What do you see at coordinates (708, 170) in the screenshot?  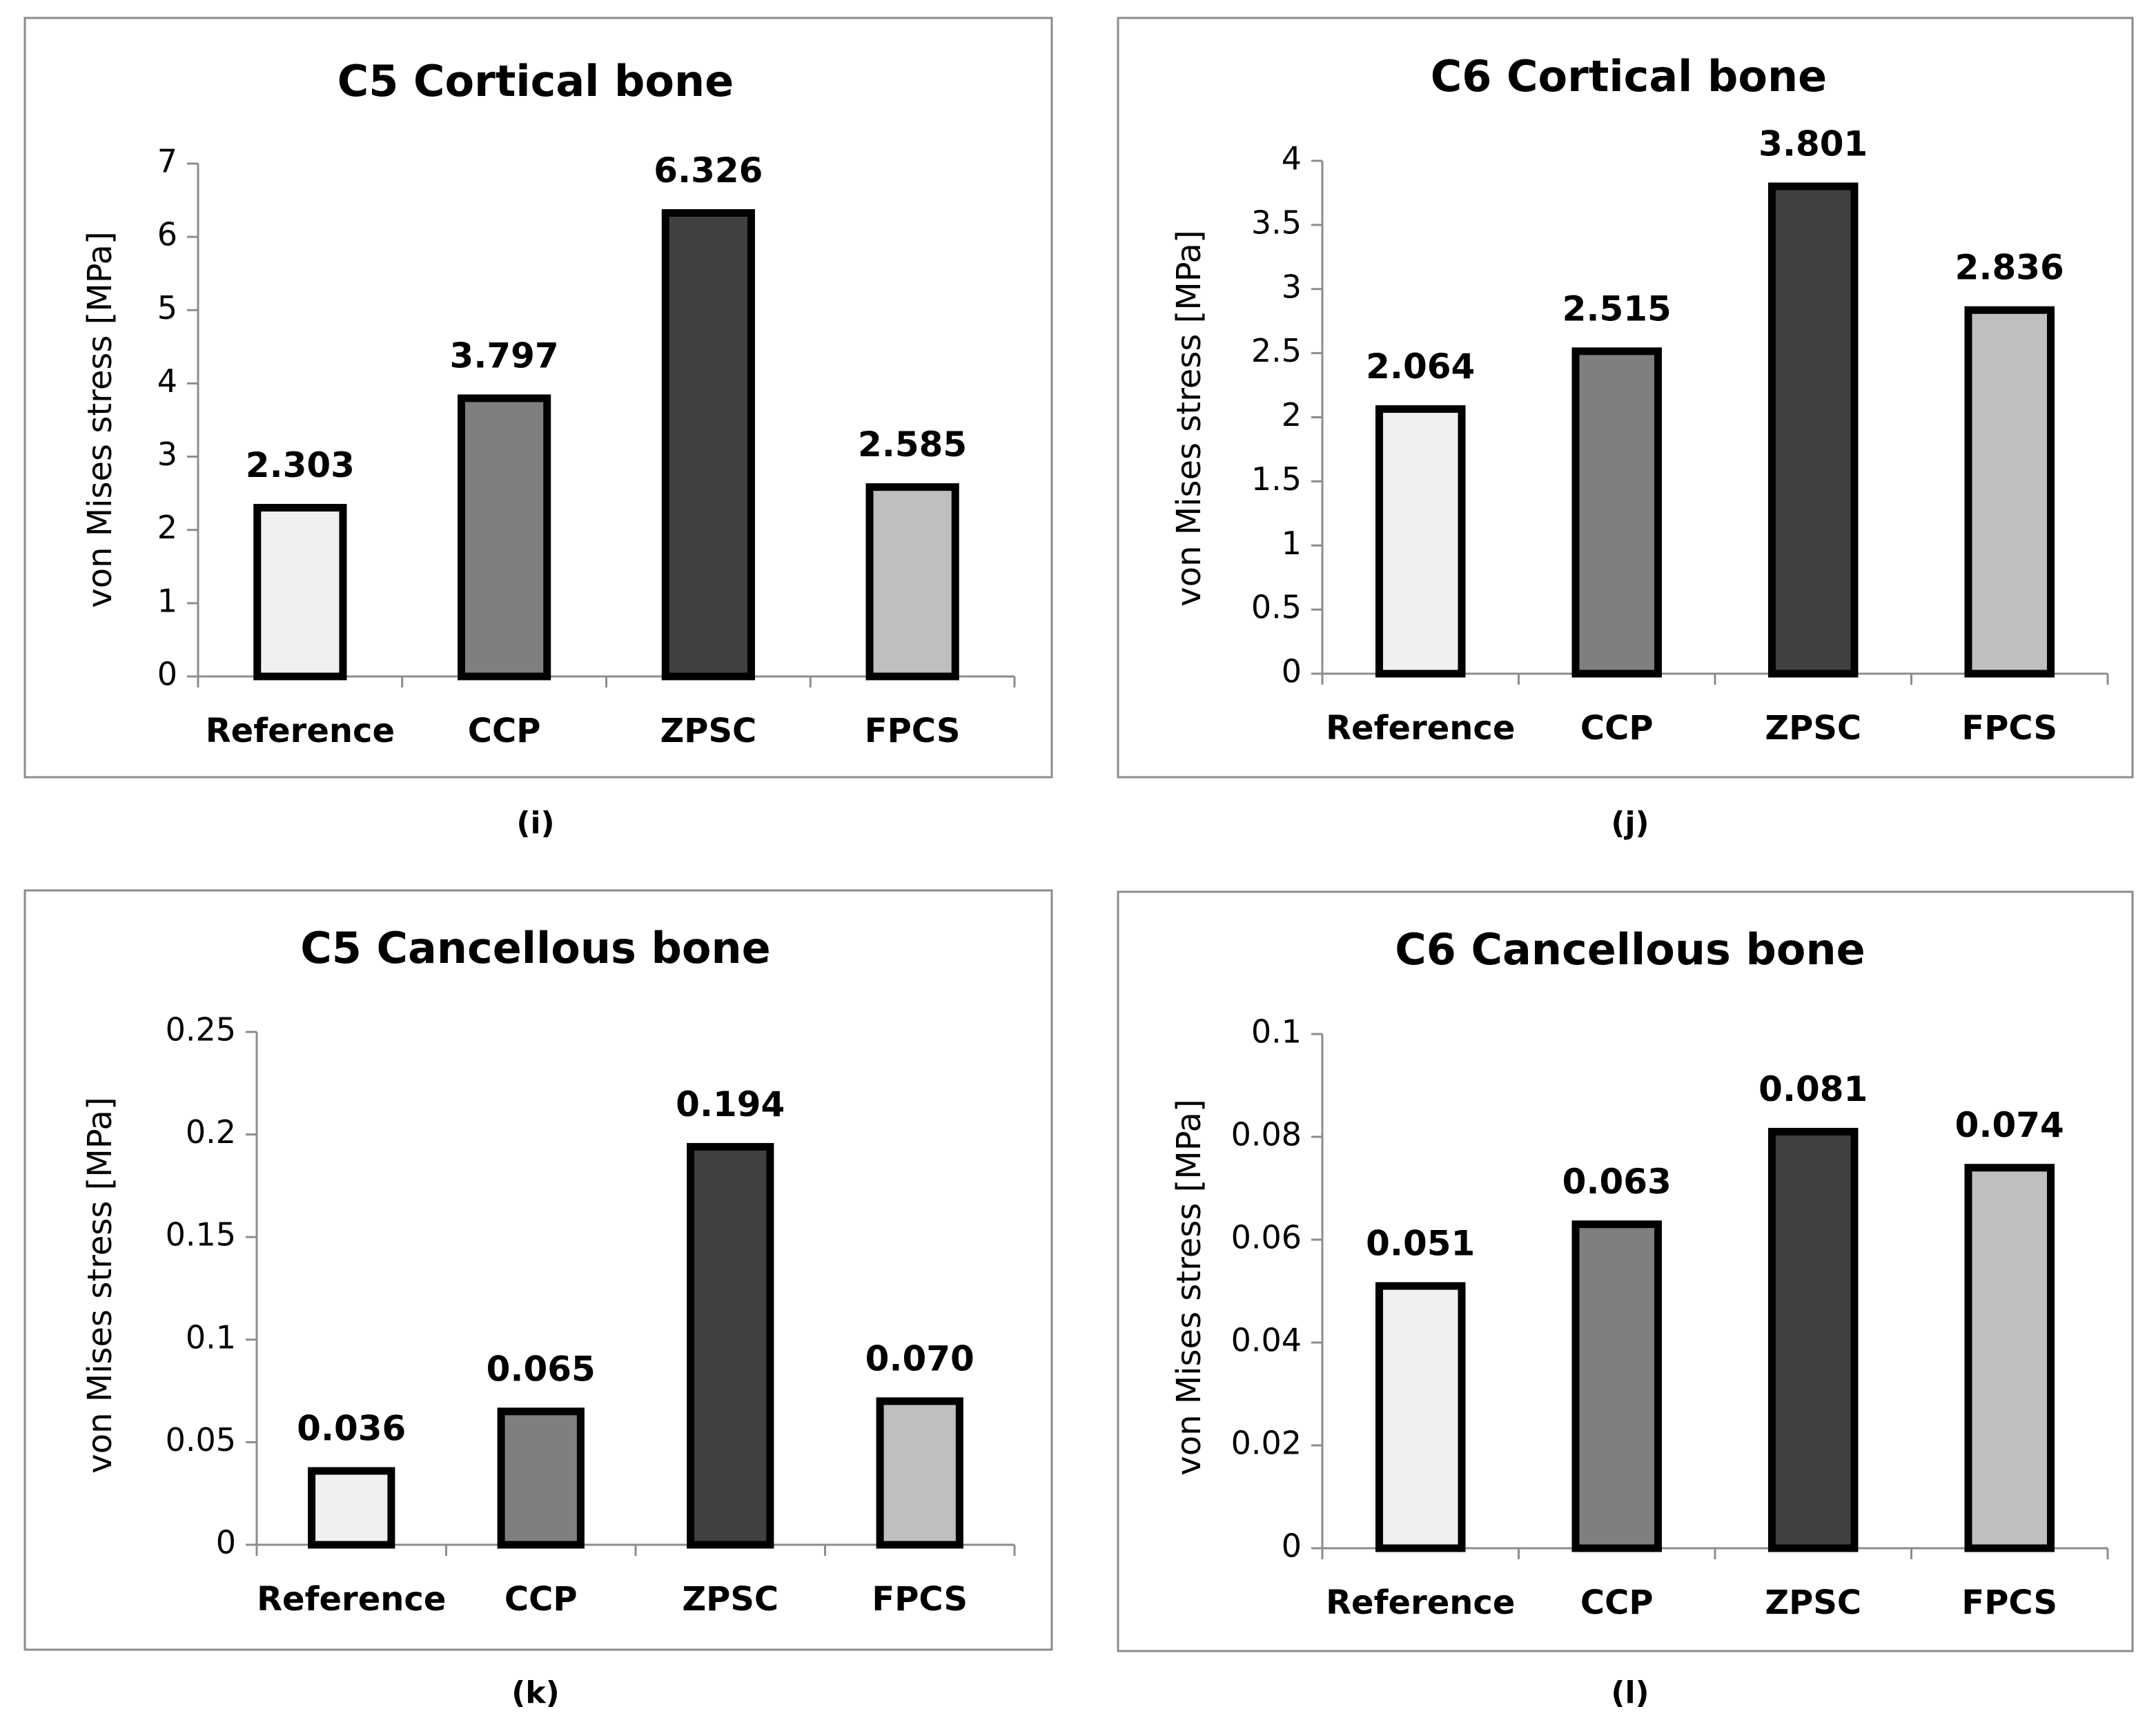 I see `data-label: 6.326` at bounding box center [708, 170].